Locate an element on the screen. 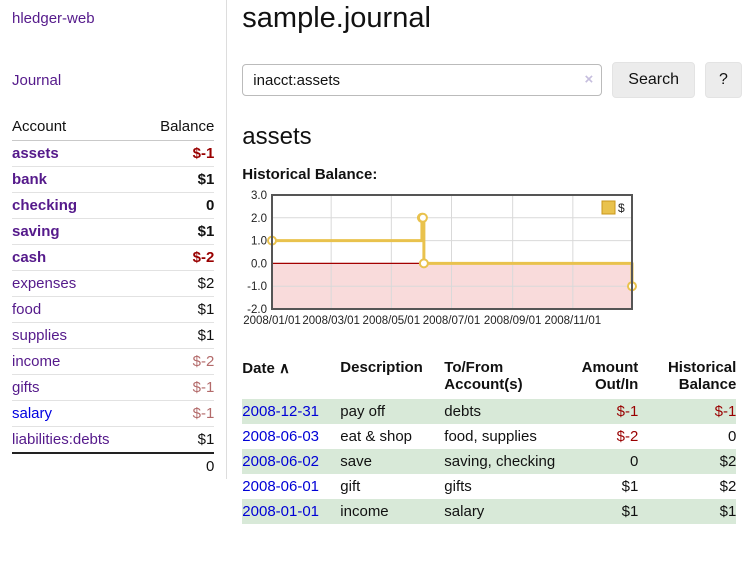  search-box: × is located at coordinates (422, 80).